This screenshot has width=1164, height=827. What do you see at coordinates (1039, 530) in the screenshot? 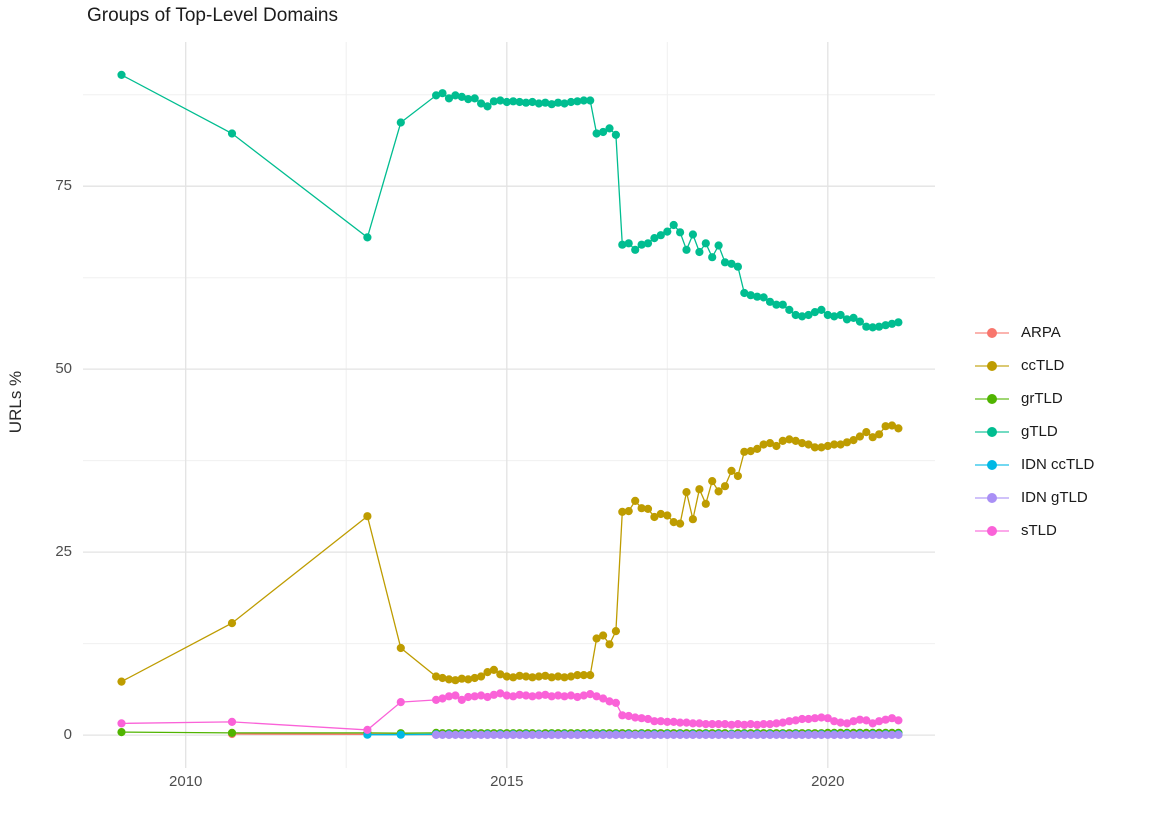
I see `legend-label: sTLD` at bounding box center [1039, 530].